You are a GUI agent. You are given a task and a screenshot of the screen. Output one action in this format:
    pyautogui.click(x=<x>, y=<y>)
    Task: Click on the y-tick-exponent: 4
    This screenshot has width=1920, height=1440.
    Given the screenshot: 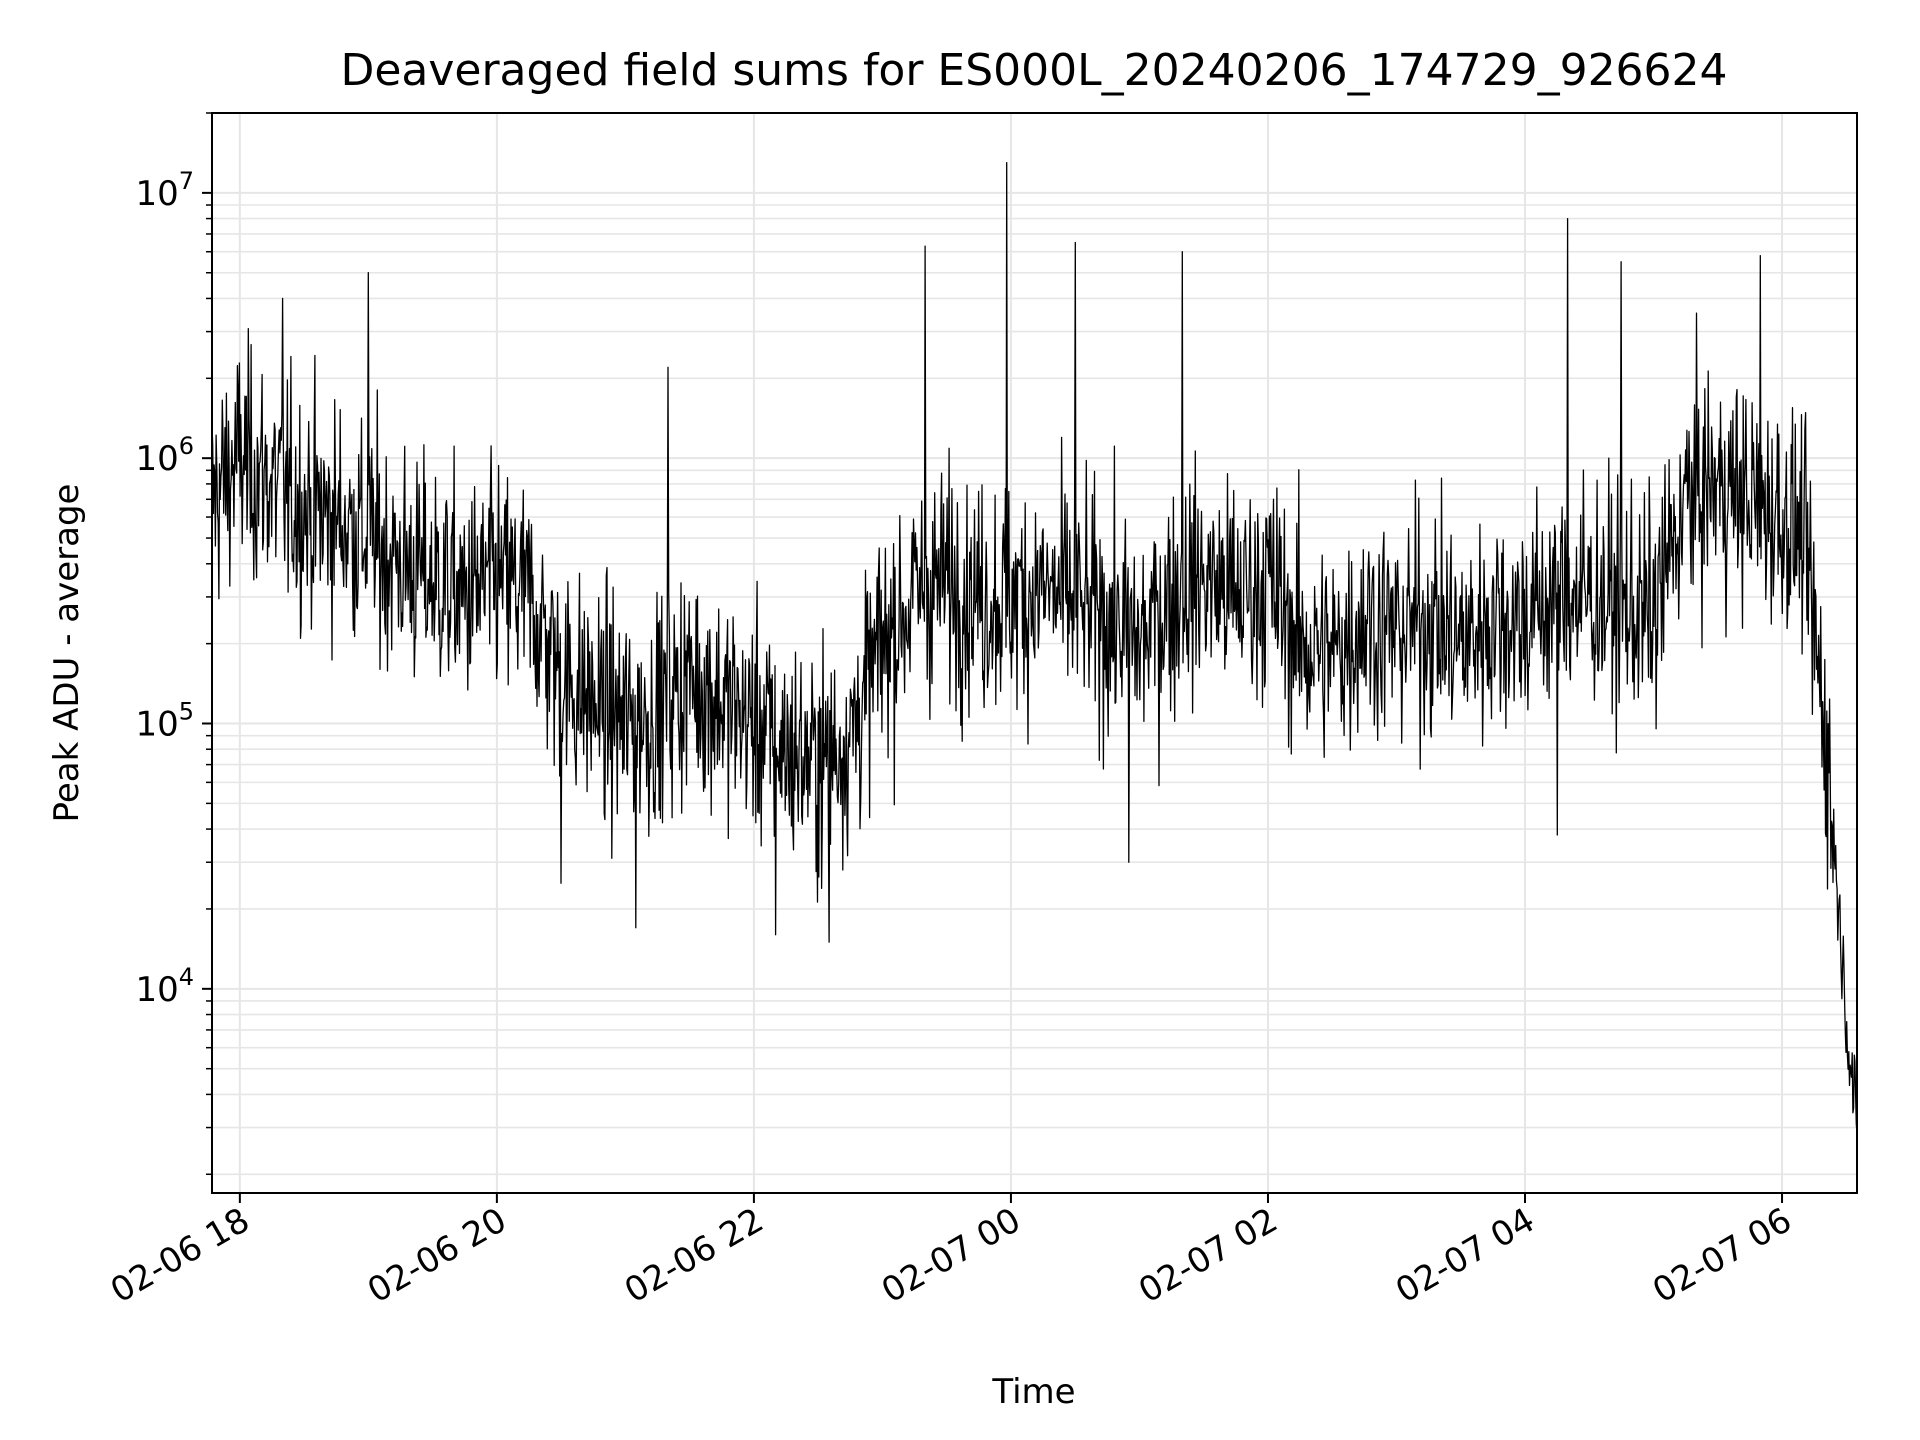 What is the action you would take?
    pyautogui.click(x=186, y=977)
    